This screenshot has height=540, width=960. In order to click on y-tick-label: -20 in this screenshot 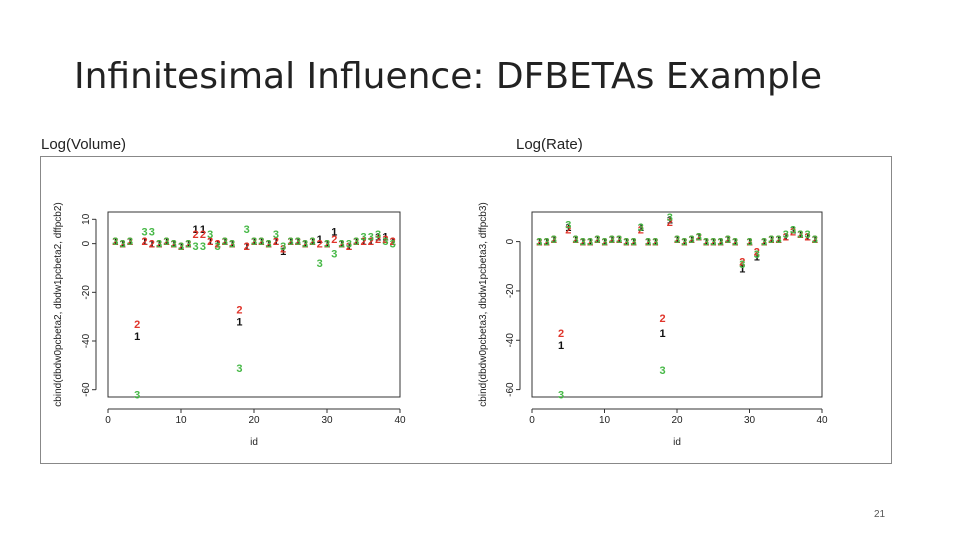, I will do `click(510, 290)`.